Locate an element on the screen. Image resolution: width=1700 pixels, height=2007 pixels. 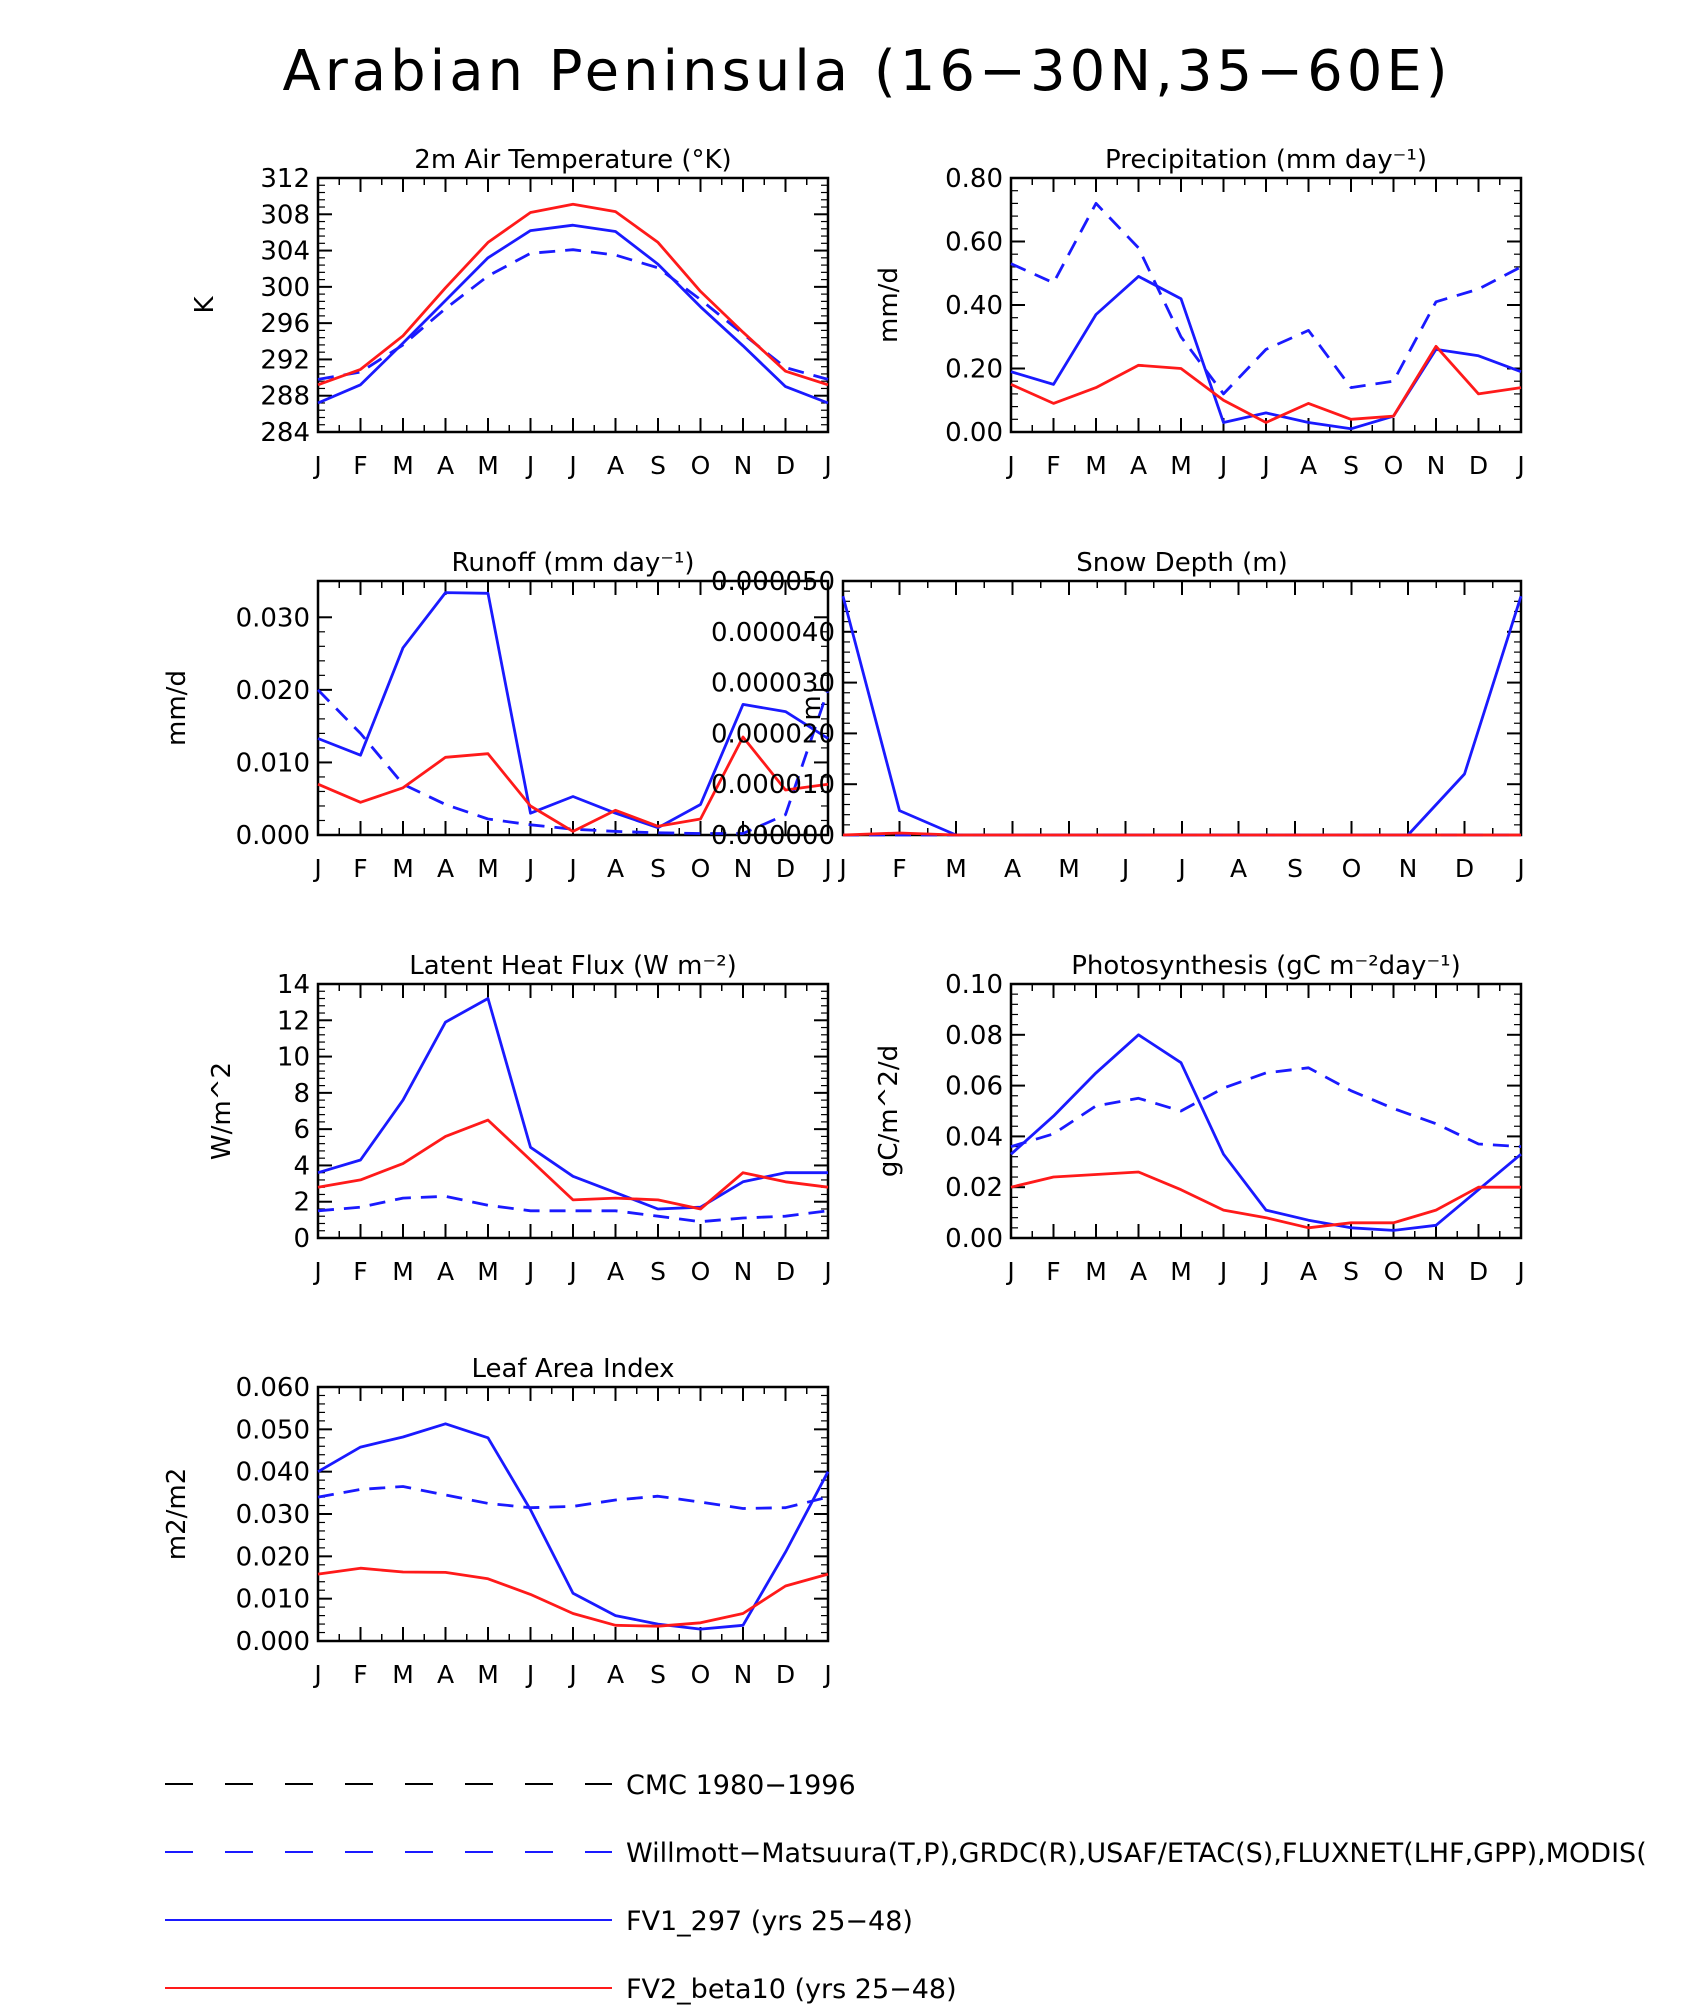
y-tick-label: 0.060 is located at coordinates (273, 1388).